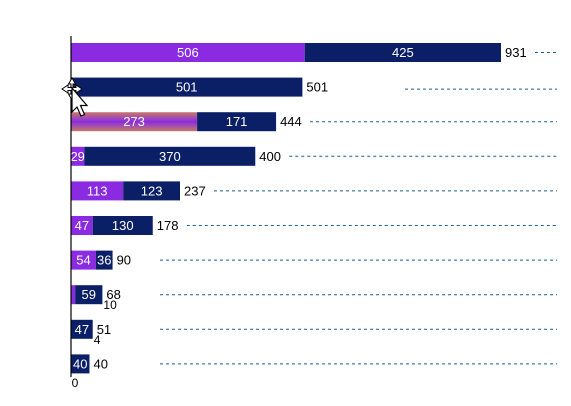 The width and height of the screenshot is (571, 406). I want to click on bar-value-label-navy: 370, so click(170, 156).